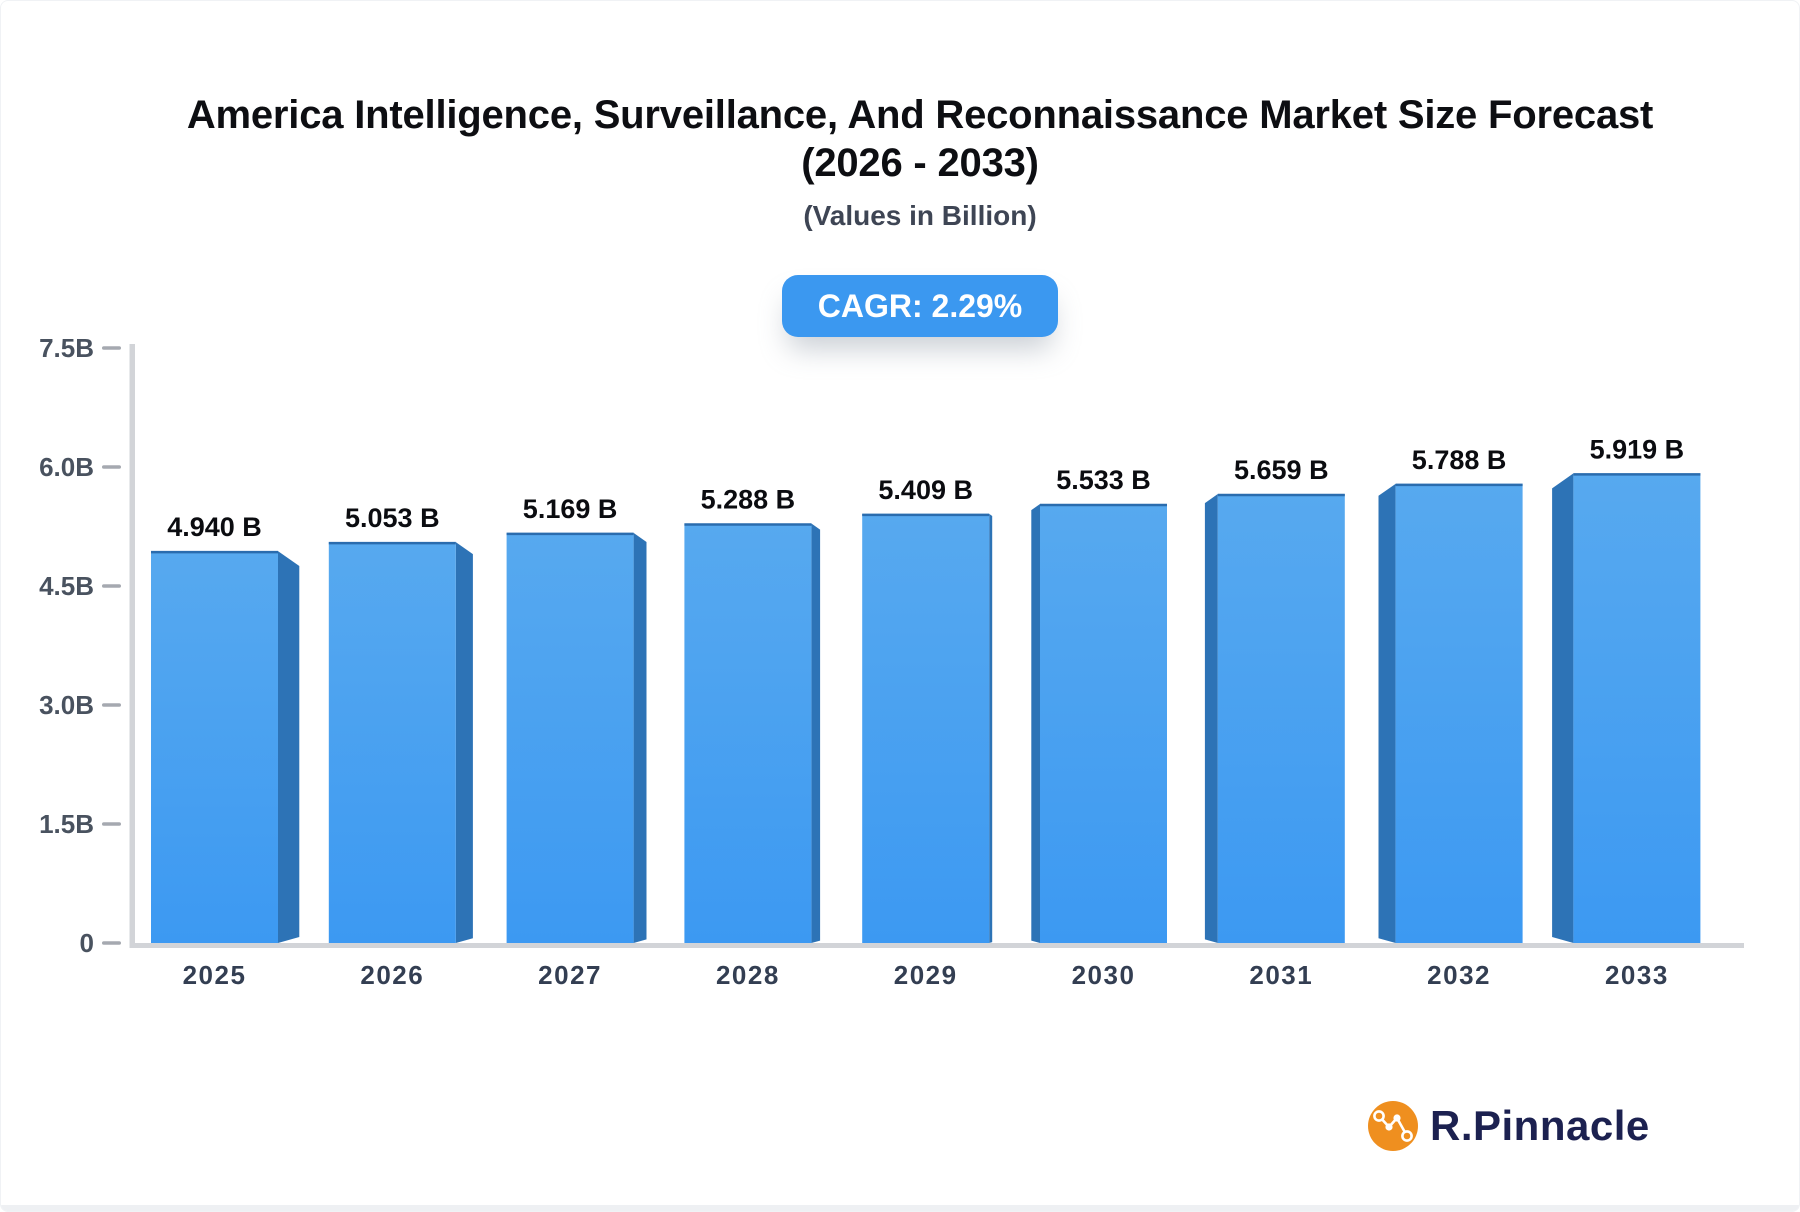 The height and width of the screenshot is (1212, 1800). What do you see at coordinates (289, 747) in the screenshot?
I see `bar-side-face-2025` at bounding box center [289, 747].